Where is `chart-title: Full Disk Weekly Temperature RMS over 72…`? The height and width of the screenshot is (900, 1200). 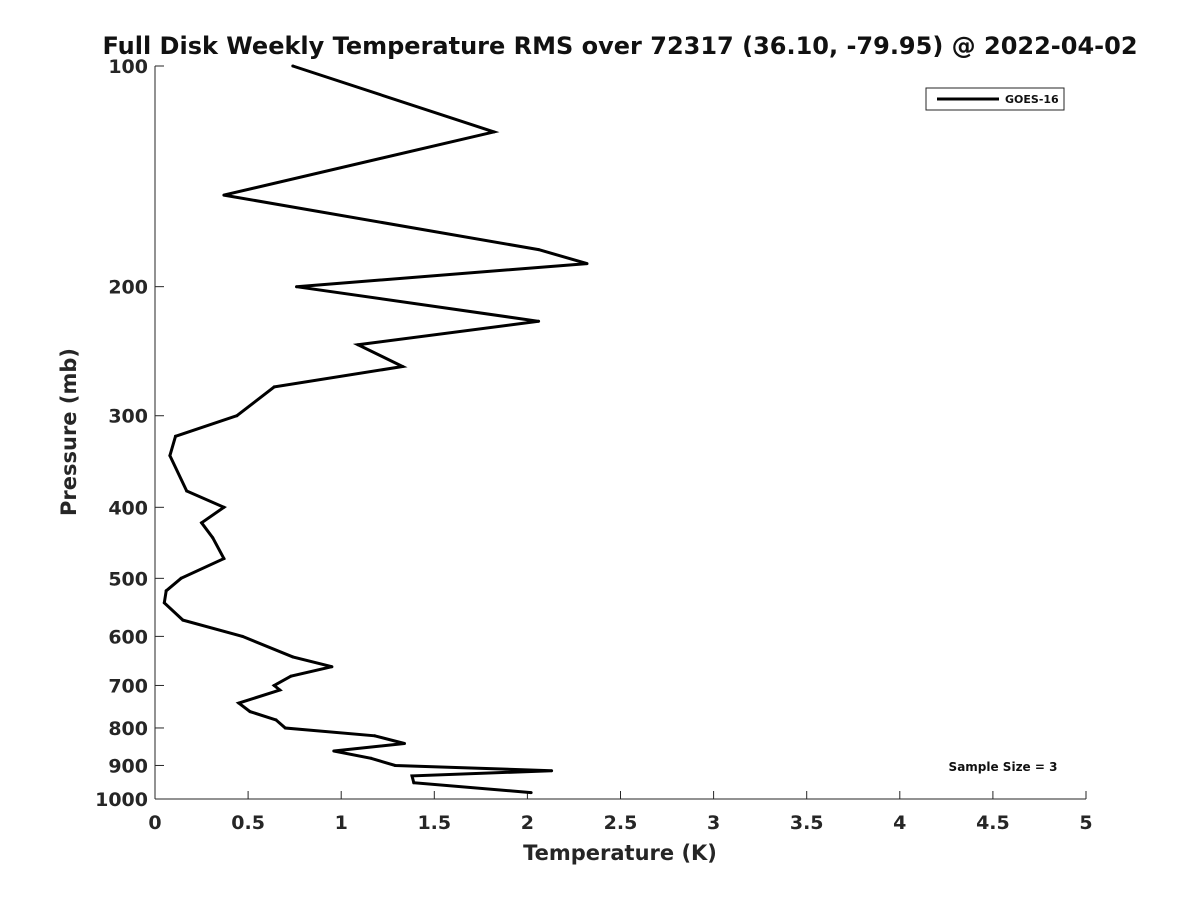
chart-title: Full Disk Weekly Temperature RMS over 72… is located at coordinates (619, 46).